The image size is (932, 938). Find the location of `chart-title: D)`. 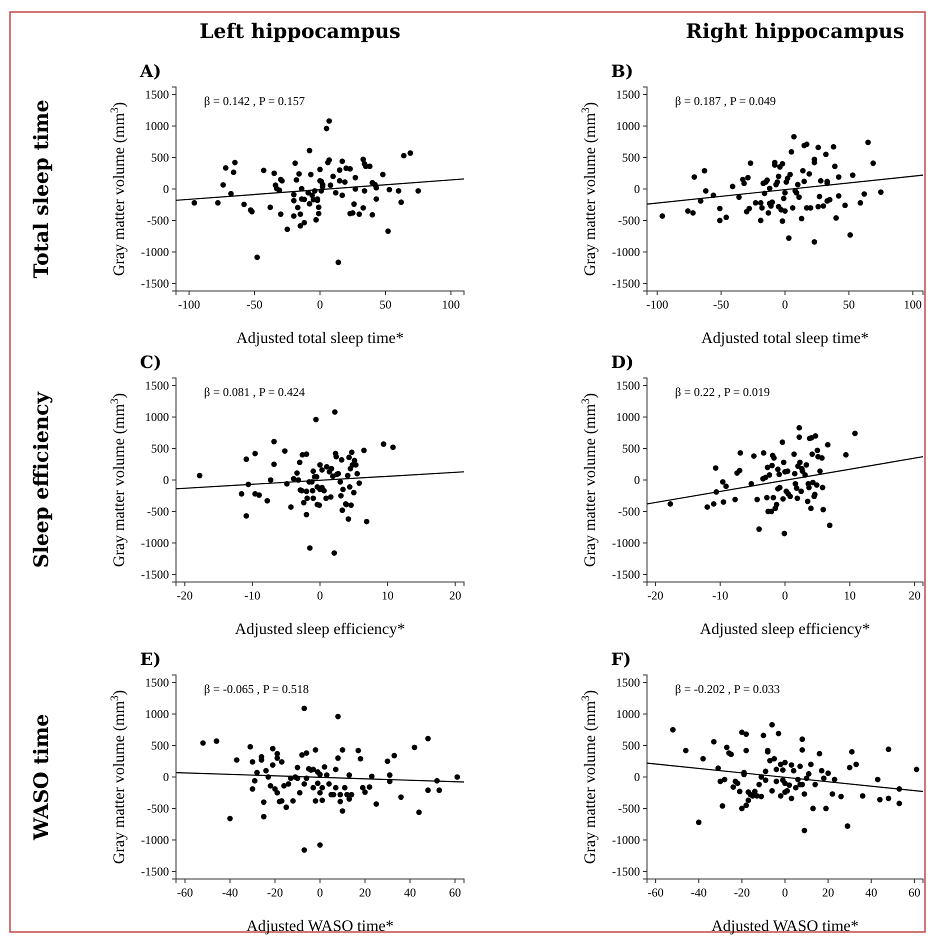

chart-title: D) is located at coordinates (622, 363).